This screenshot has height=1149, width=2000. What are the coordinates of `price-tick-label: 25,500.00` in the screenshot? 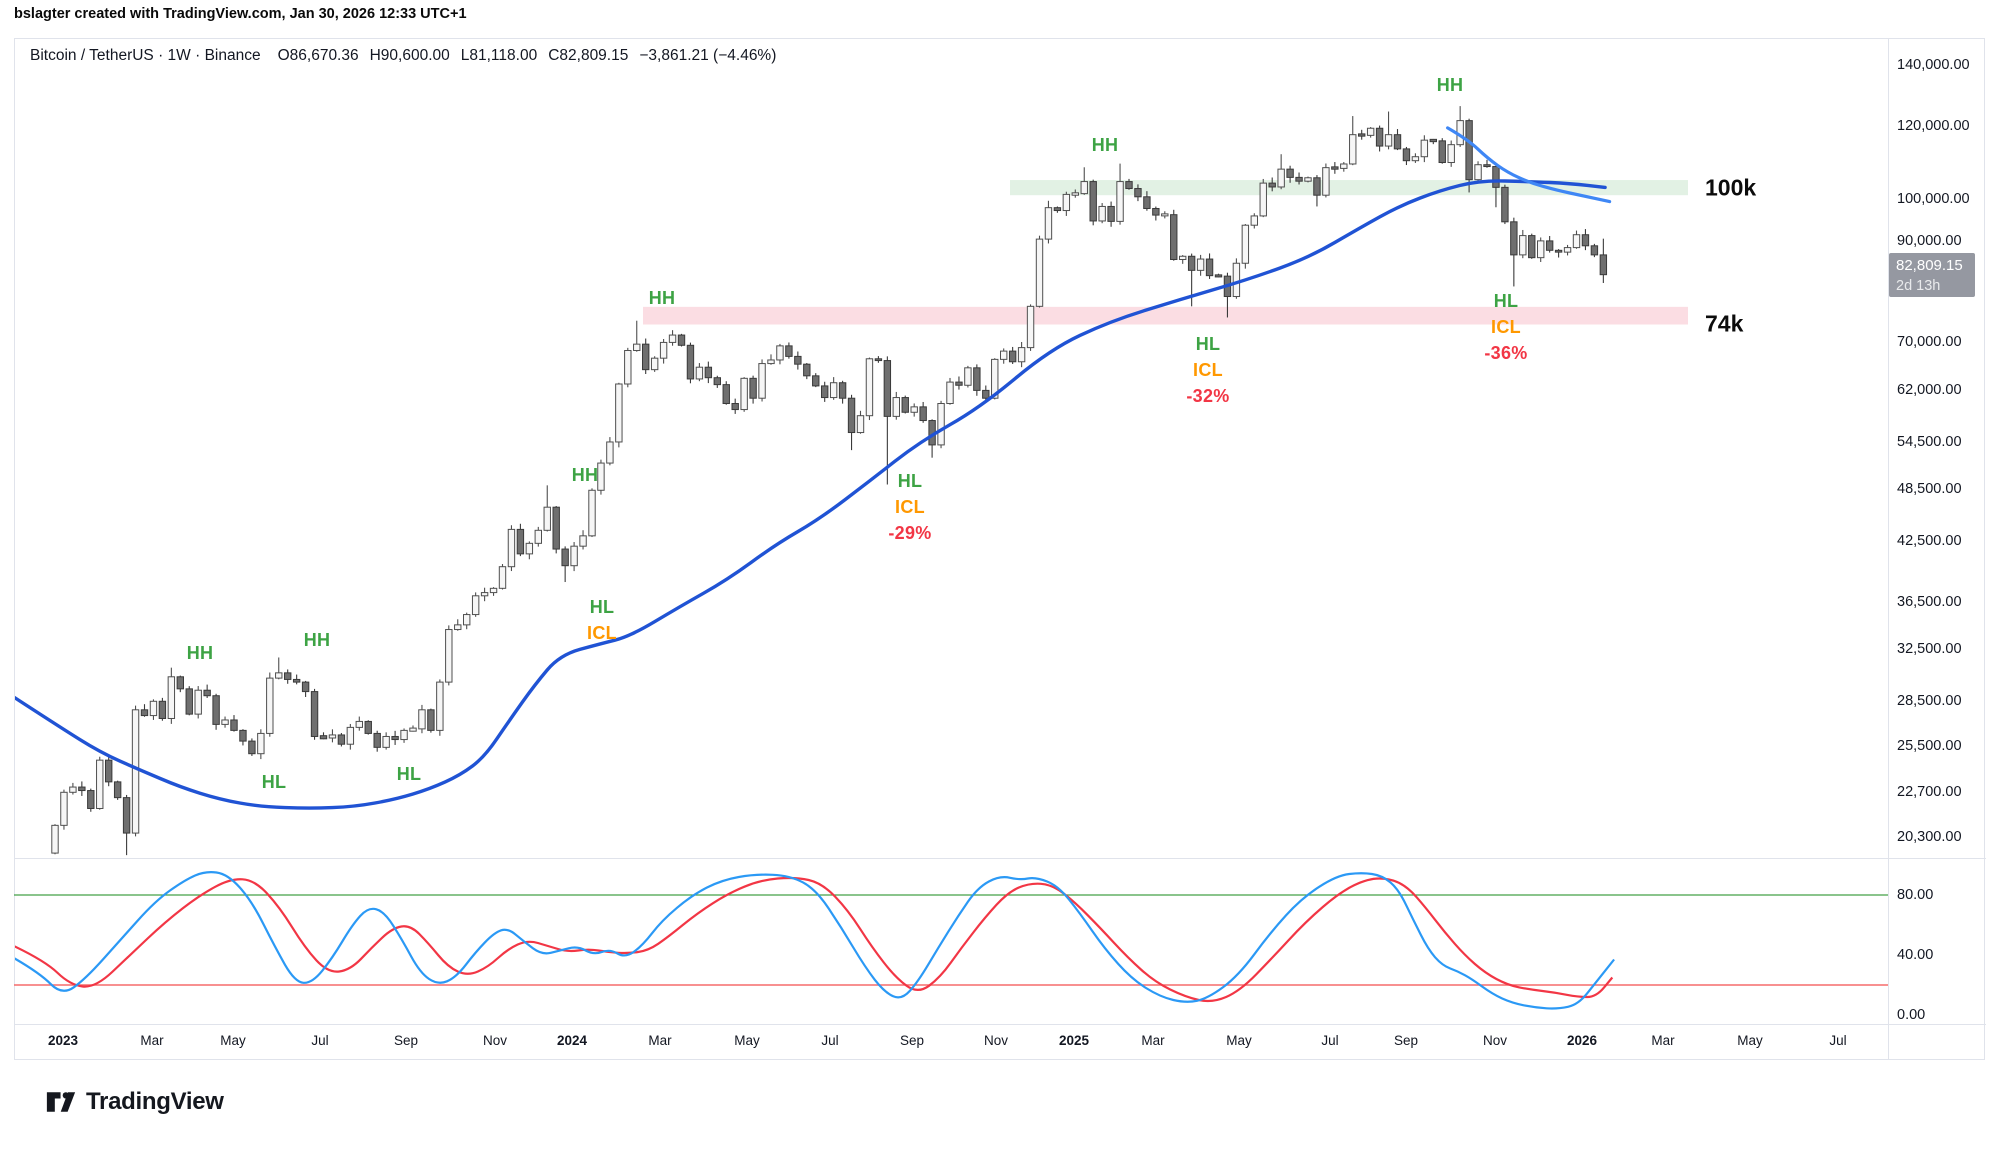 It's located at (1929, 745).